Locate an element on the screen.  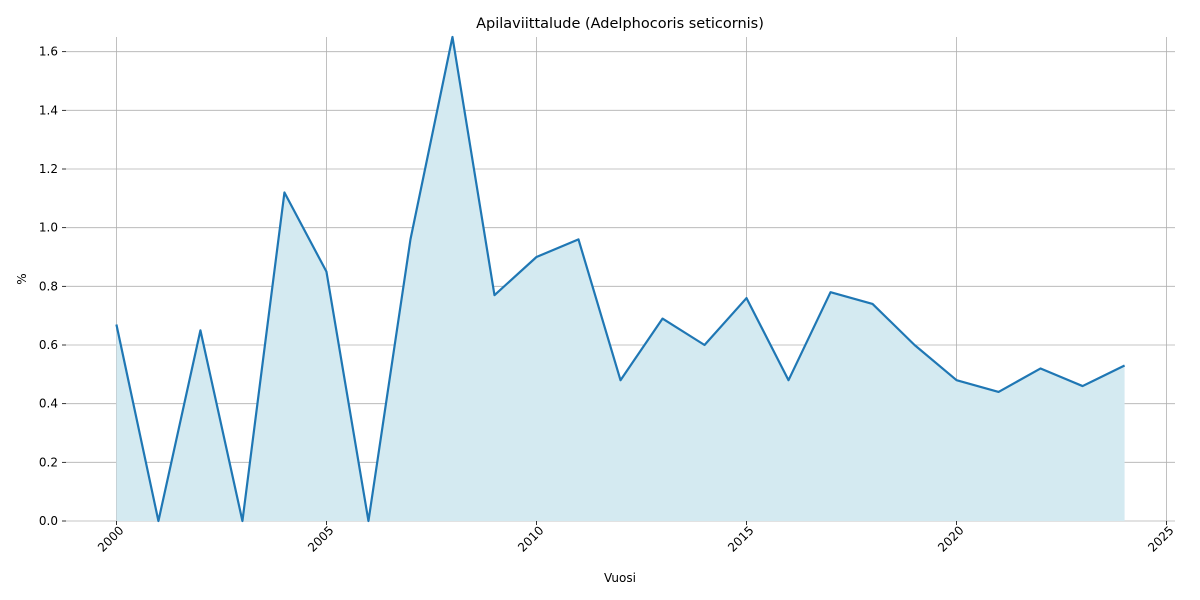
y-tick-label: 0.0 is located at coordinates (48, 521).